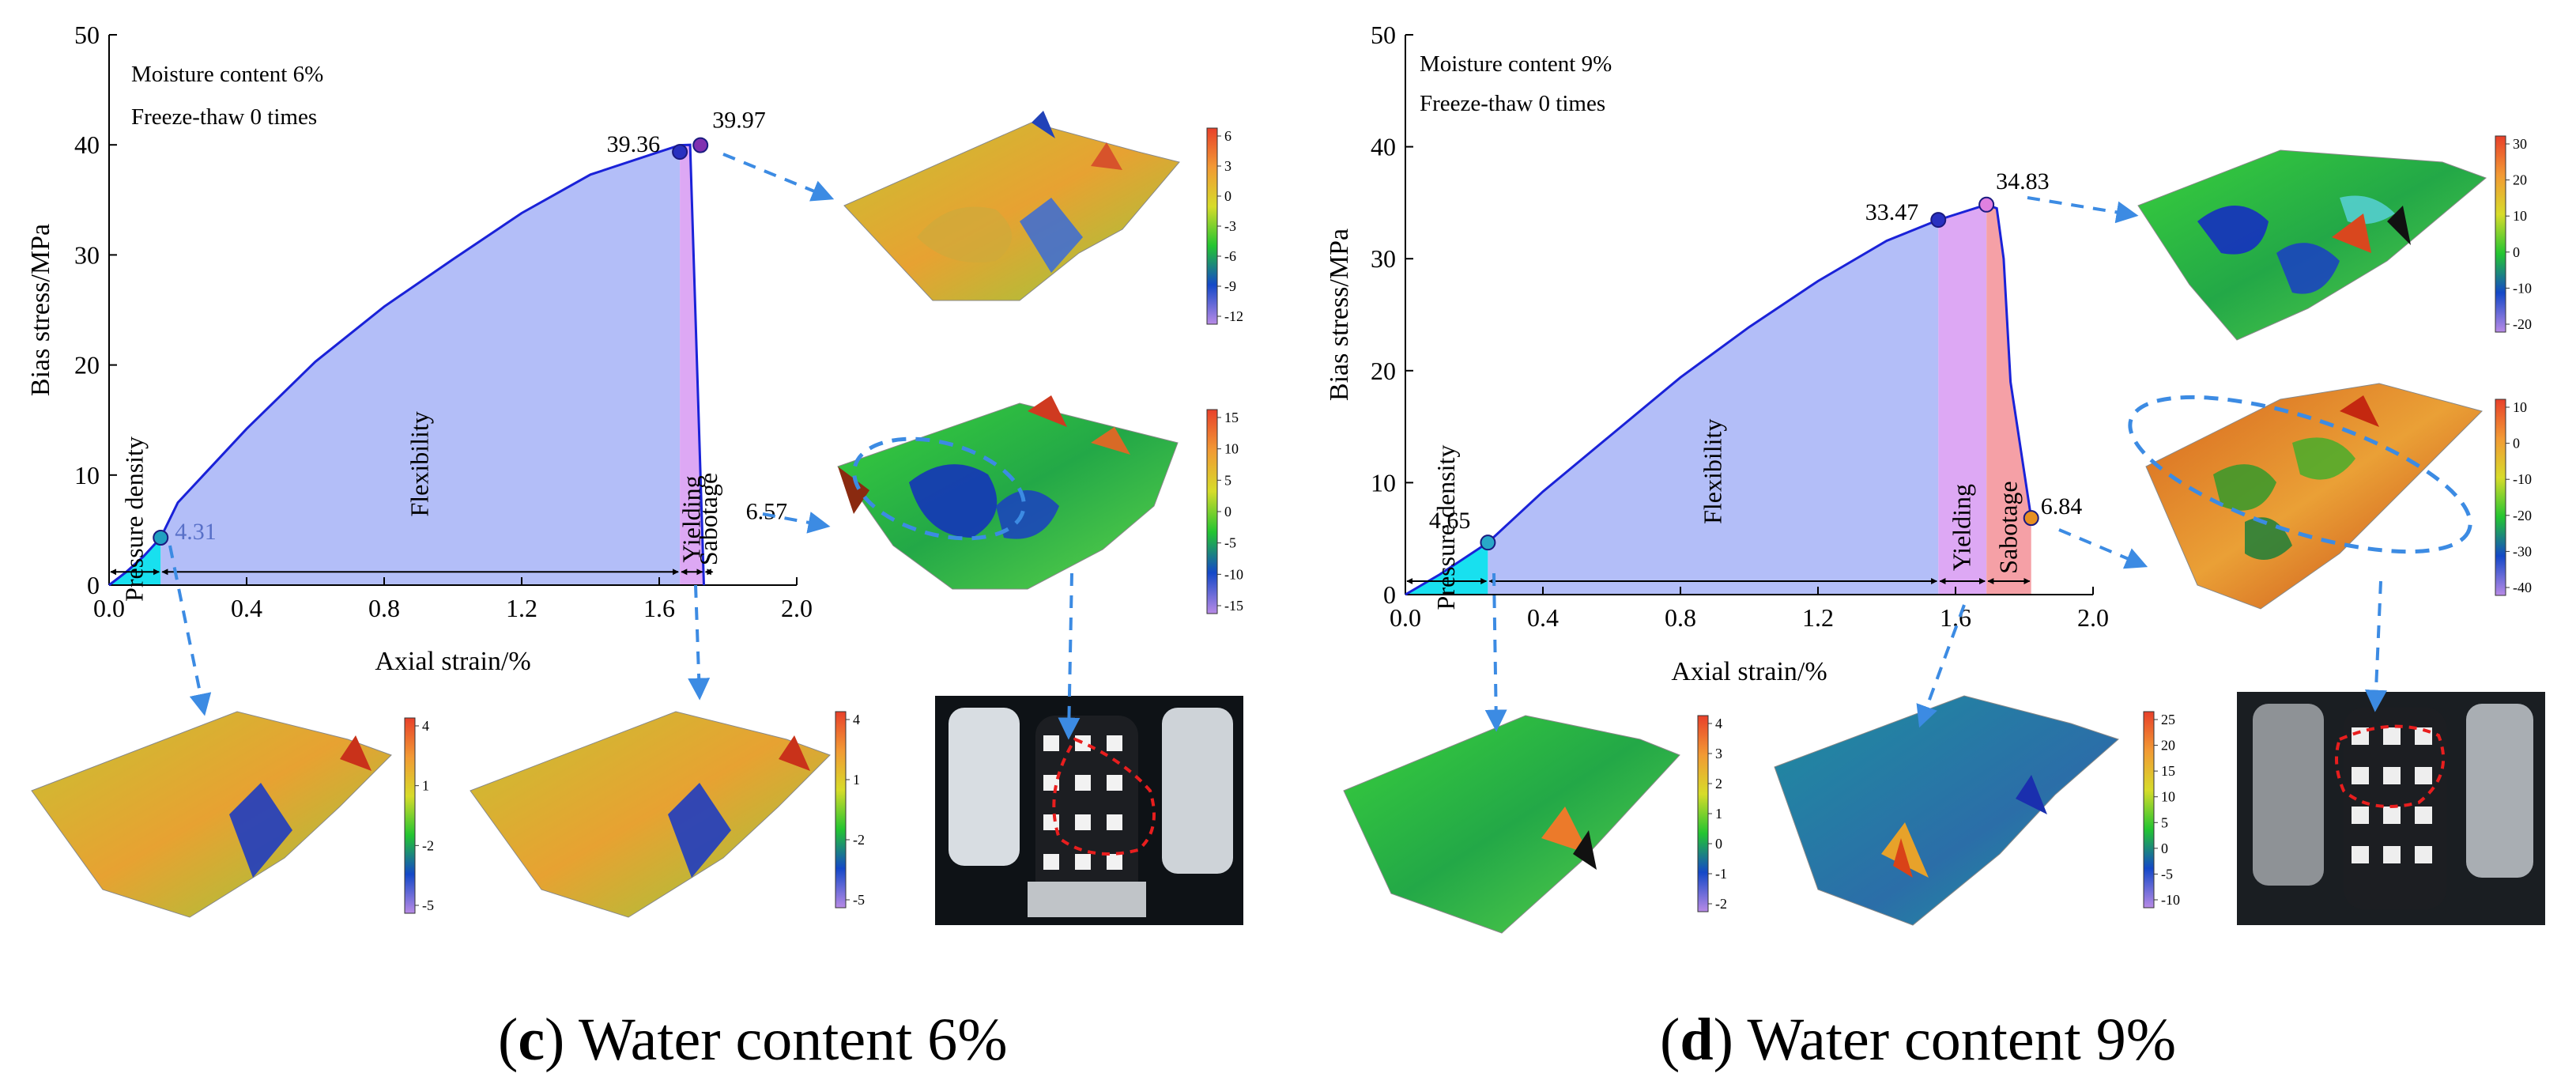  What do you see at coordinates (2522, 587) in the screenshot?
I see `colorbar-tick-label-d: -40` at bounding box center [2522, 587].